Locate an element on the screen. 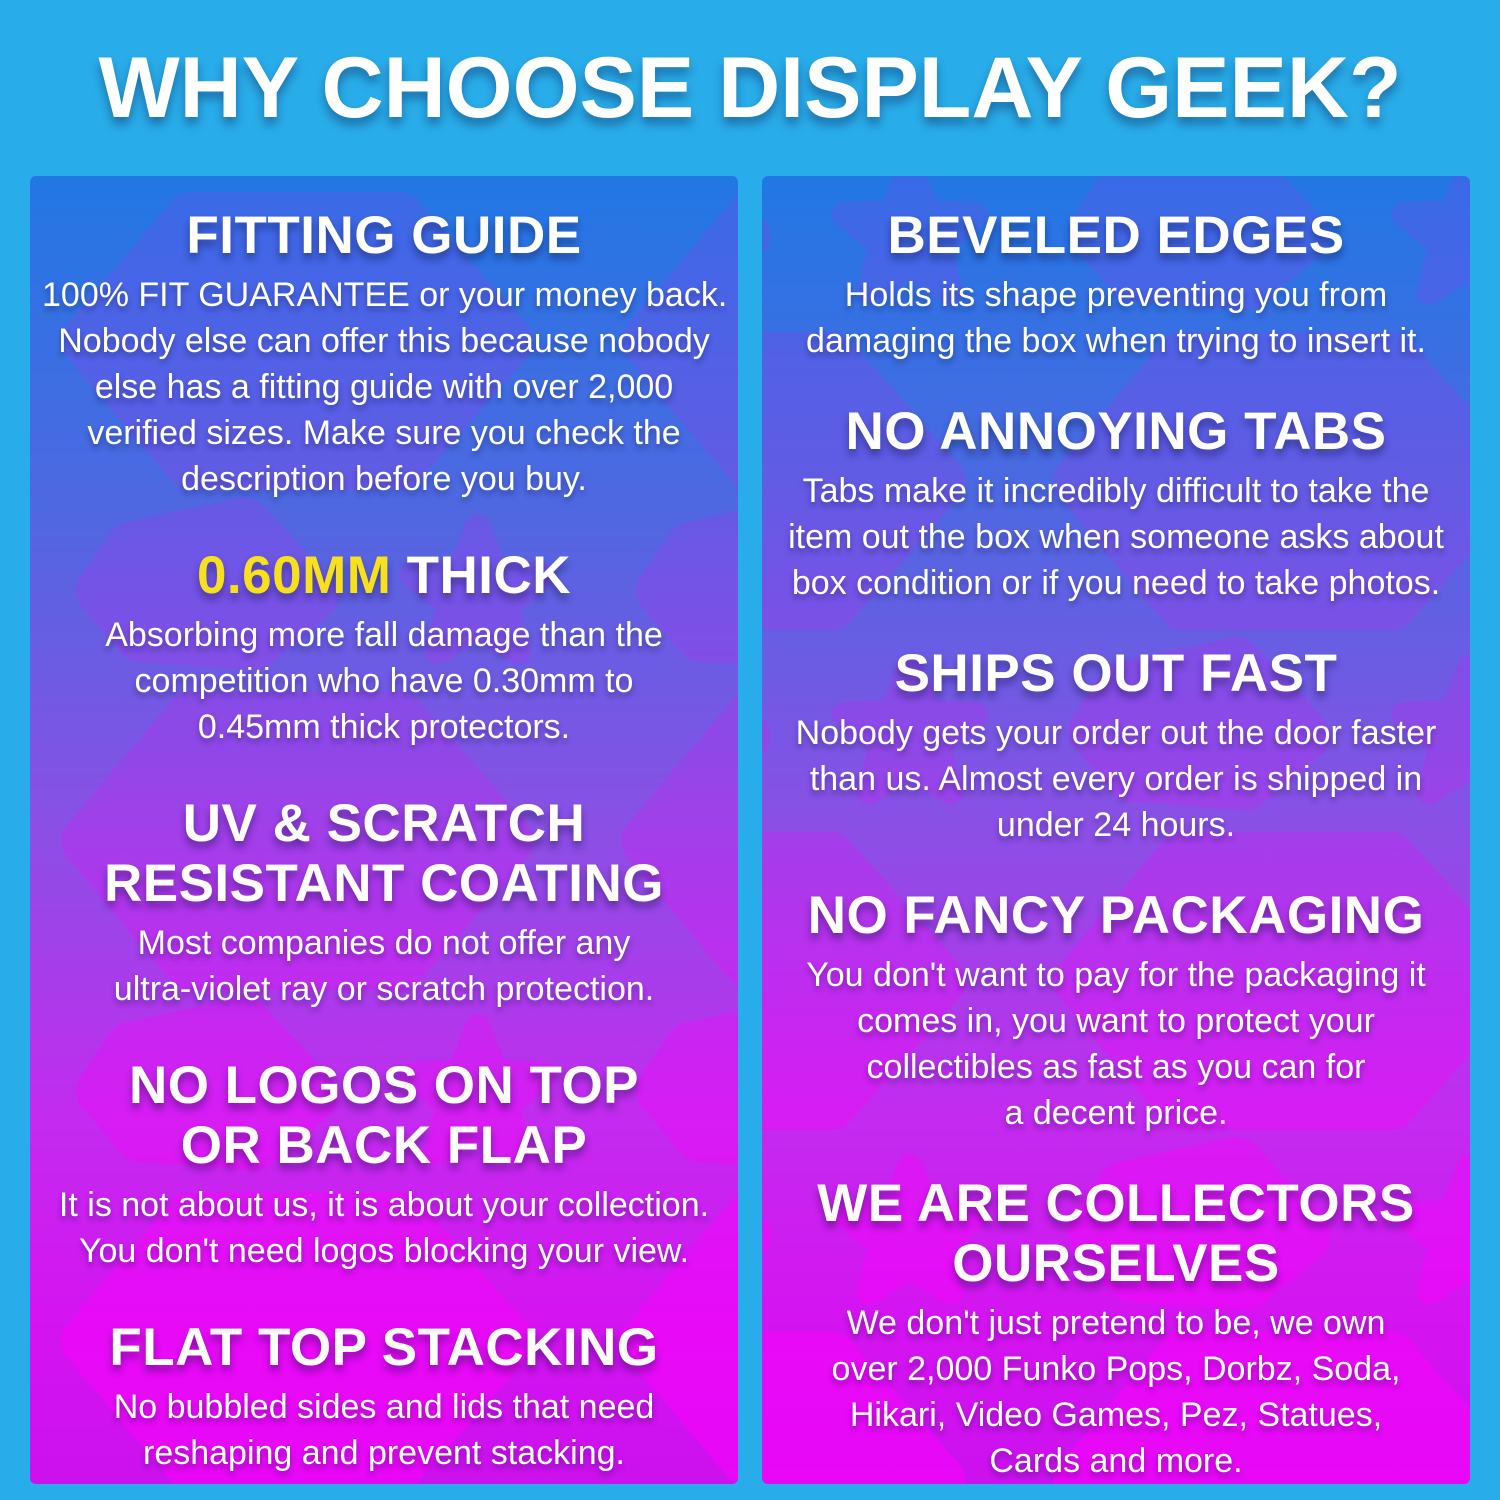 The image size is (1500, 1500). body-line: 100% FIT GUARANTEE or your money back. is located at coordinates (385, 295).